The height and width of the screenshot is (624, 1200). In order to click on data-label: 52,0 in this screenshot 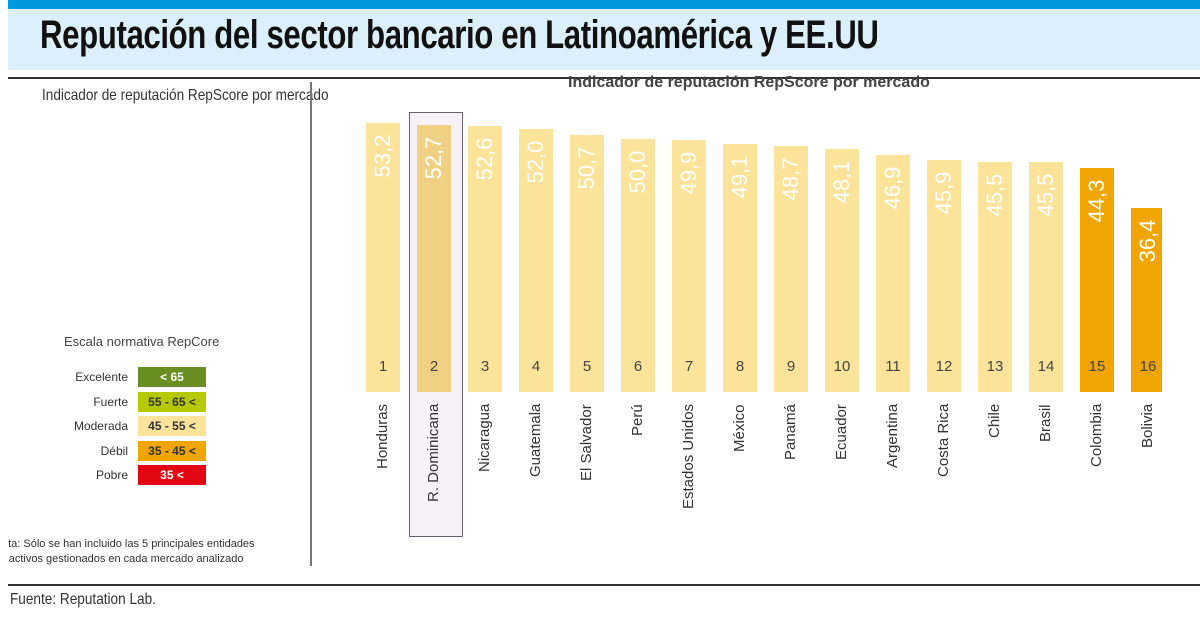, I will do `click(535, 162)`.